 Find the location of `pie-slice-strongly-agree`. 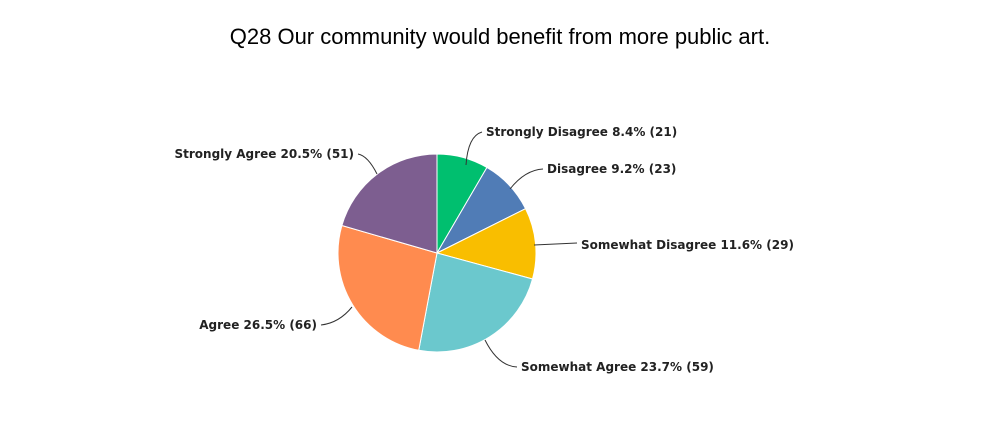

pie-slice-strongly-agree is located at coordinates (389, 203).